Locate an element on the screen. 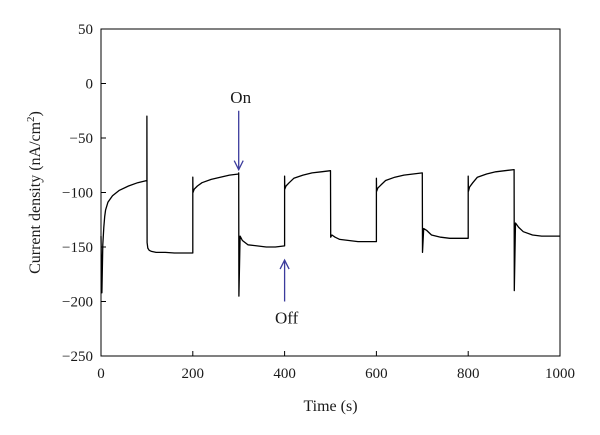 This screenshot has width=600, height=435. annotation-label: Off is located at coordinates (287, 318).